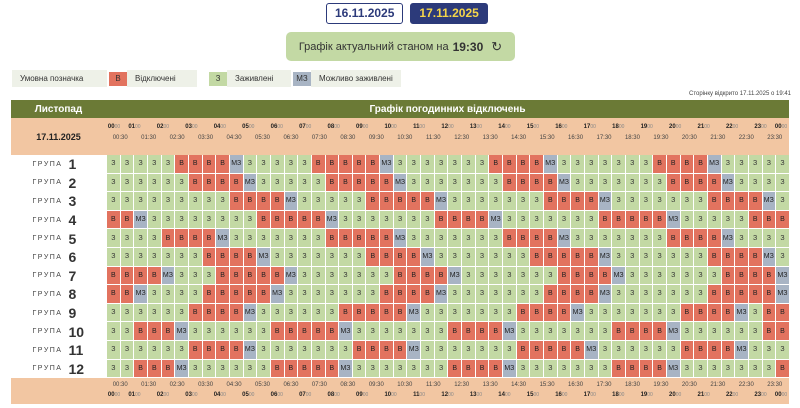 This screenshot has width=800, height=408. What do you see at coordinates (163, 127) in the screenshot?
I see `hour-label: 0200` at bounding box center [163, 127].